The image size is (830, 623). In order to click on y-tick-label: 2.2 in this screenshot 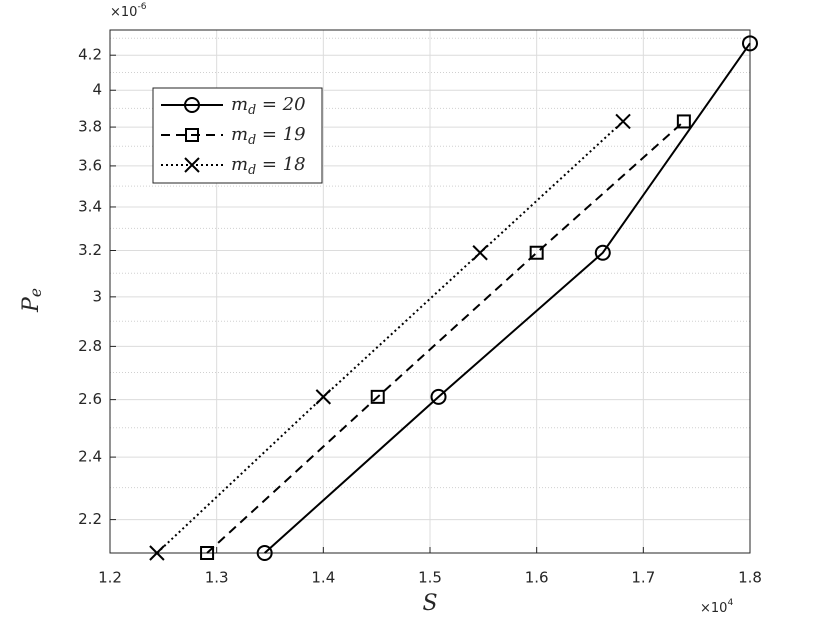, I will do `click(90, 519)`.